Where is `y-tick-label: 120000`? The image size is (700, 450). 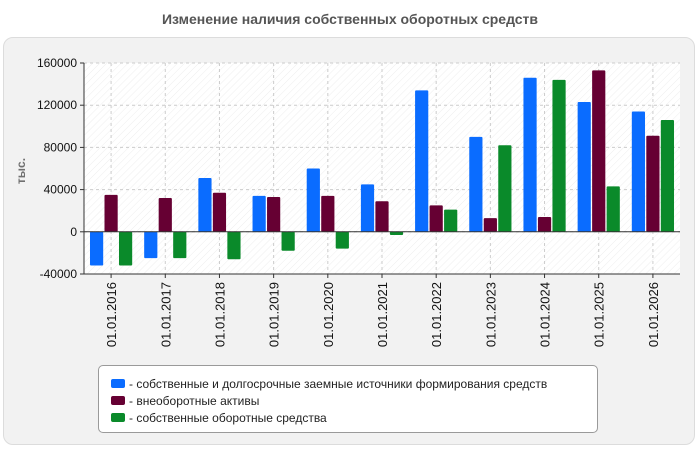 y-tick-label: 120000 is located at coordinates (57, 105).